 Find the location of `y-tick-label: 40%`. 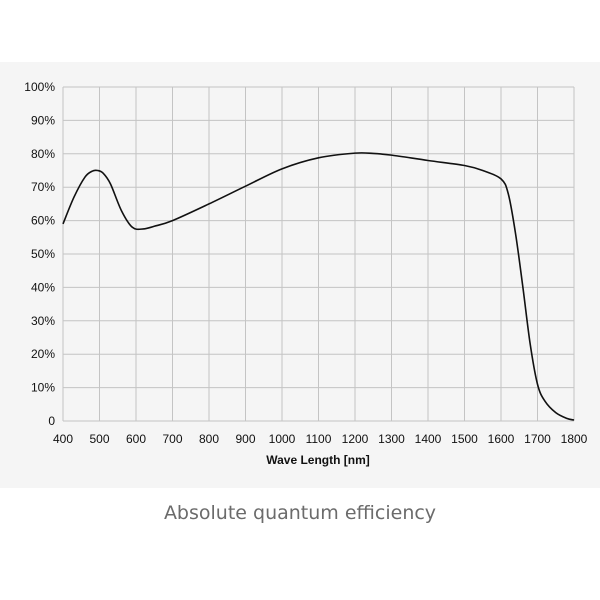

y-tick-label: 40% is located at coordinates (43, 287).